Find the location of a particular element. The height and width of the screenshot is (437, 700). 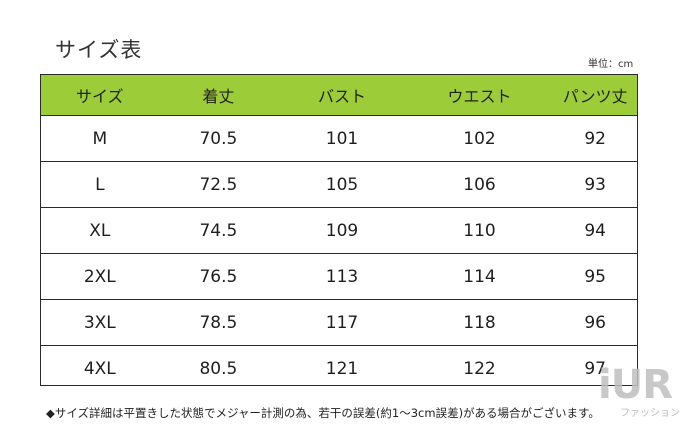

cell-pants-length: 95 is located at coordinates (595, 276).